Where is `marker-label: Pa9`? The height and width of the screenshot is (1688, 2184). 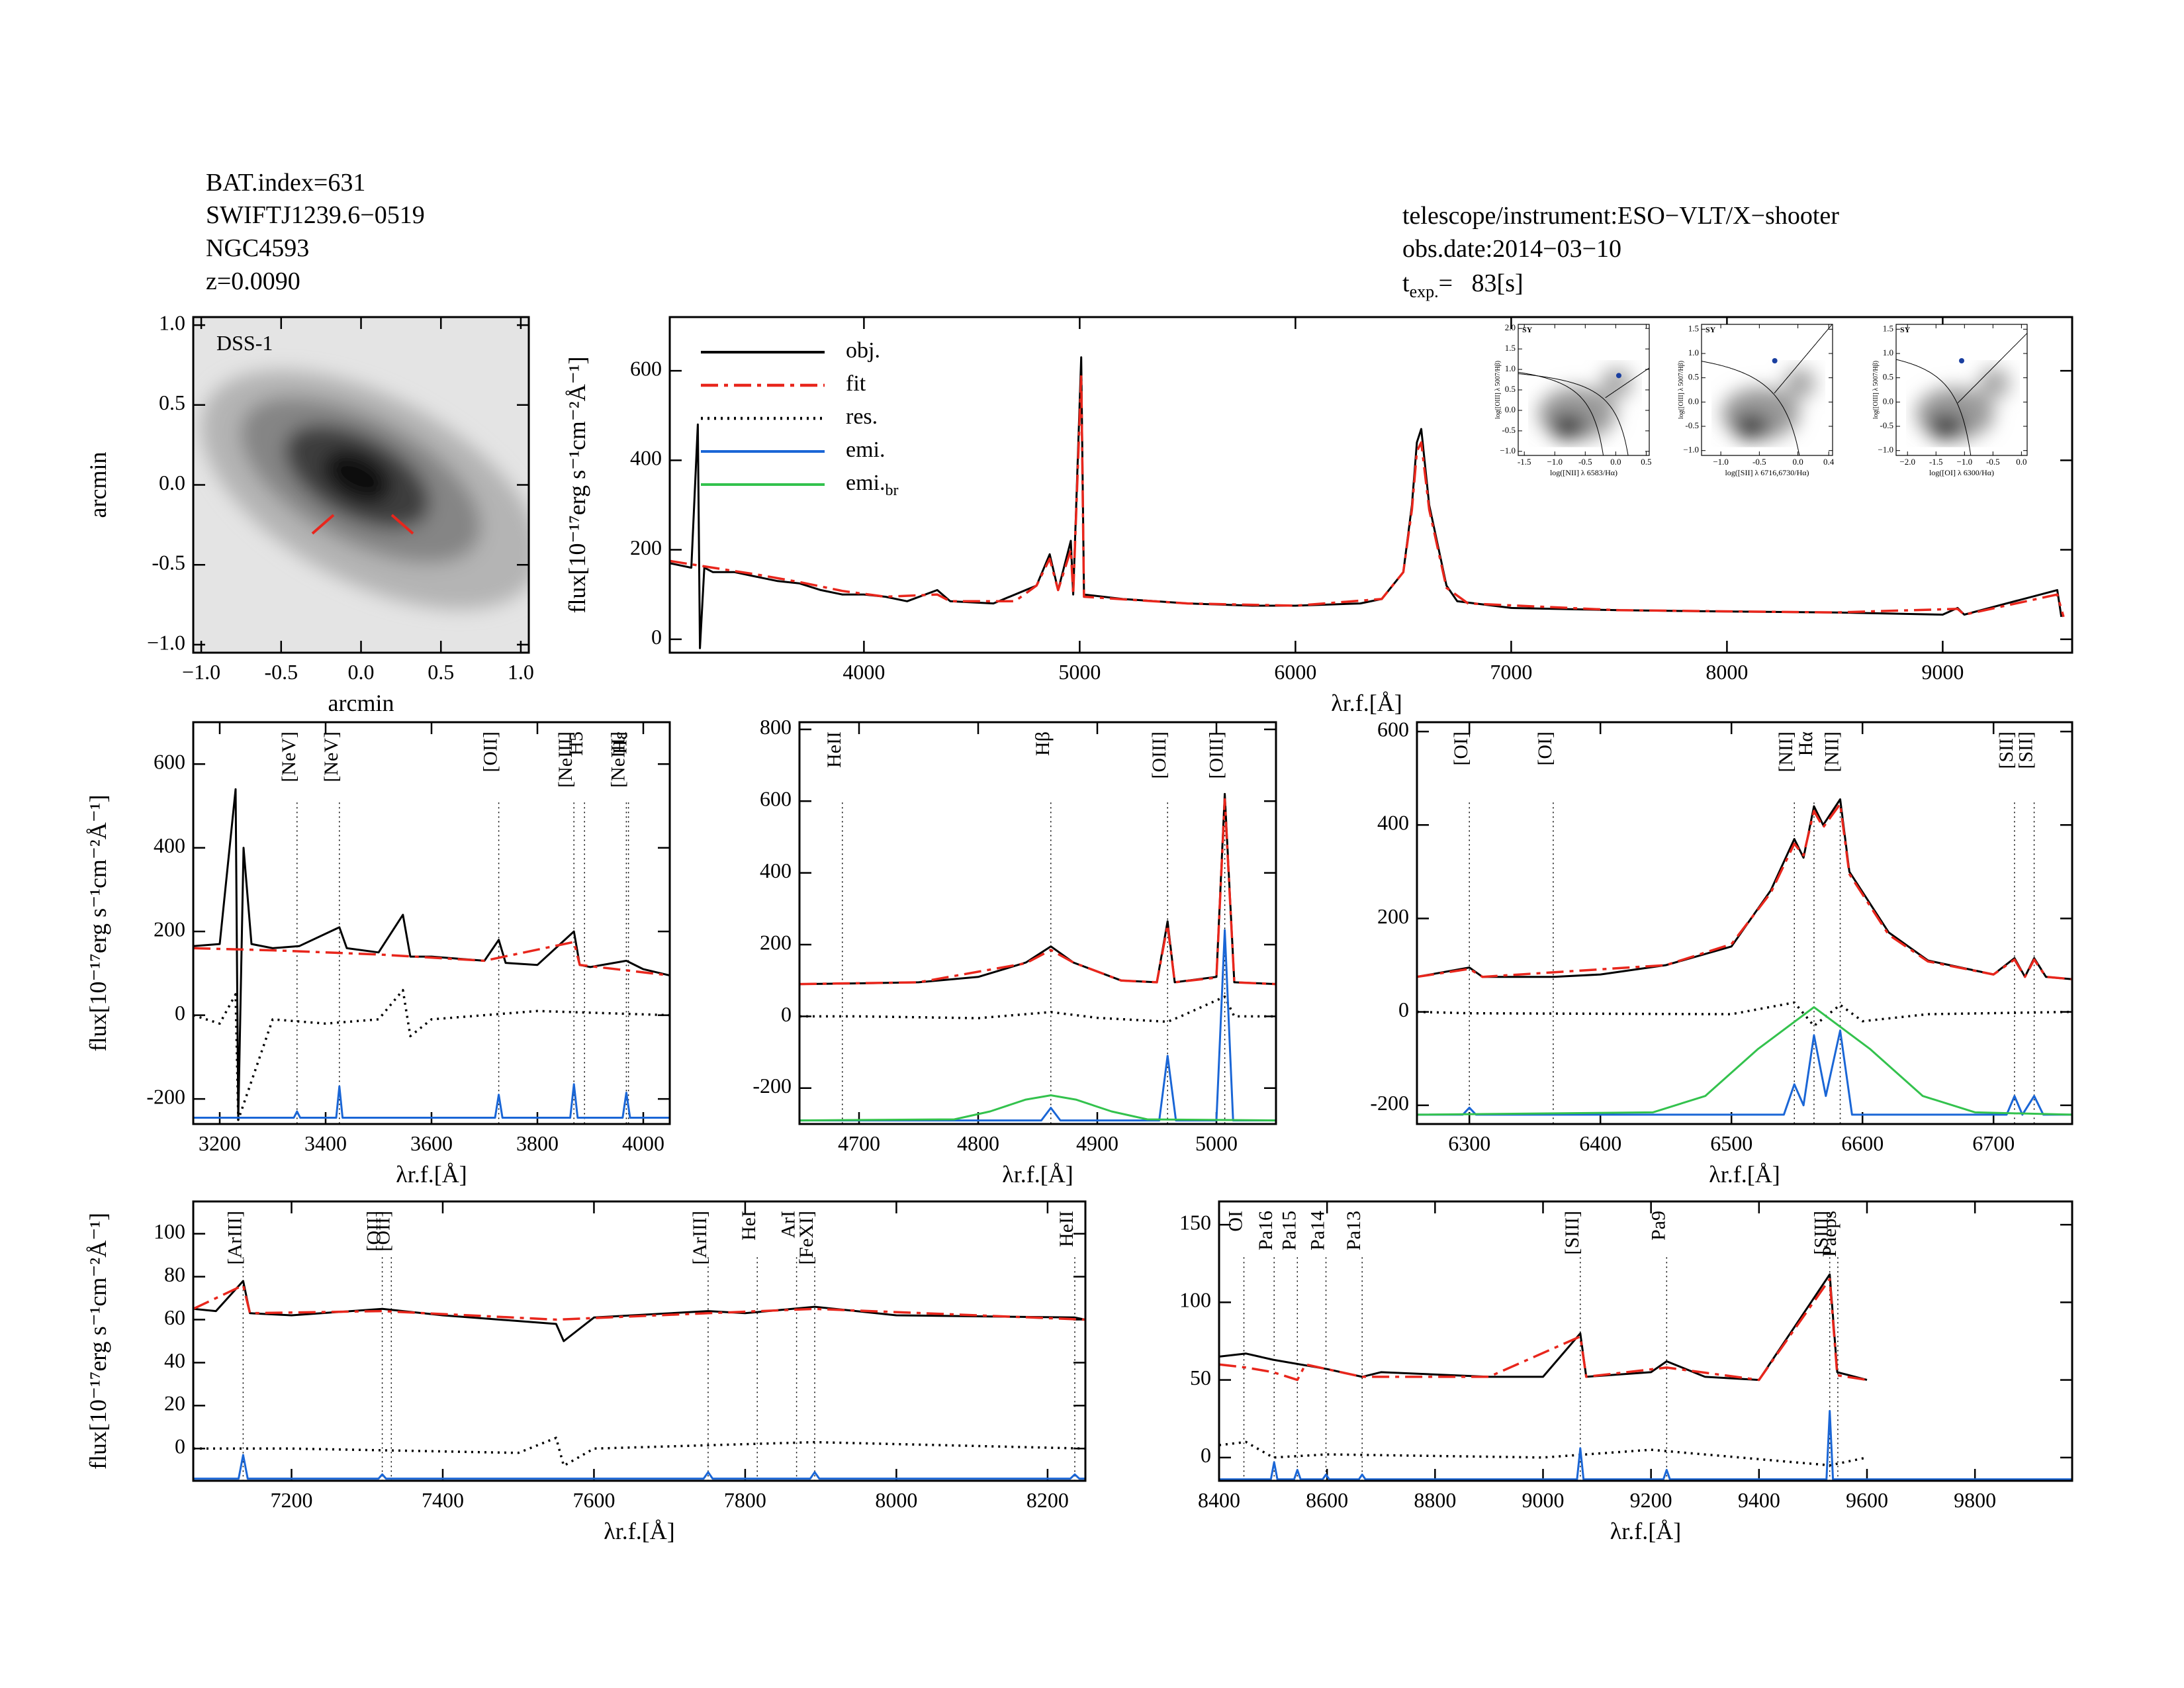
marker-label: Pa9 is located at coordinates (1658, 1226).